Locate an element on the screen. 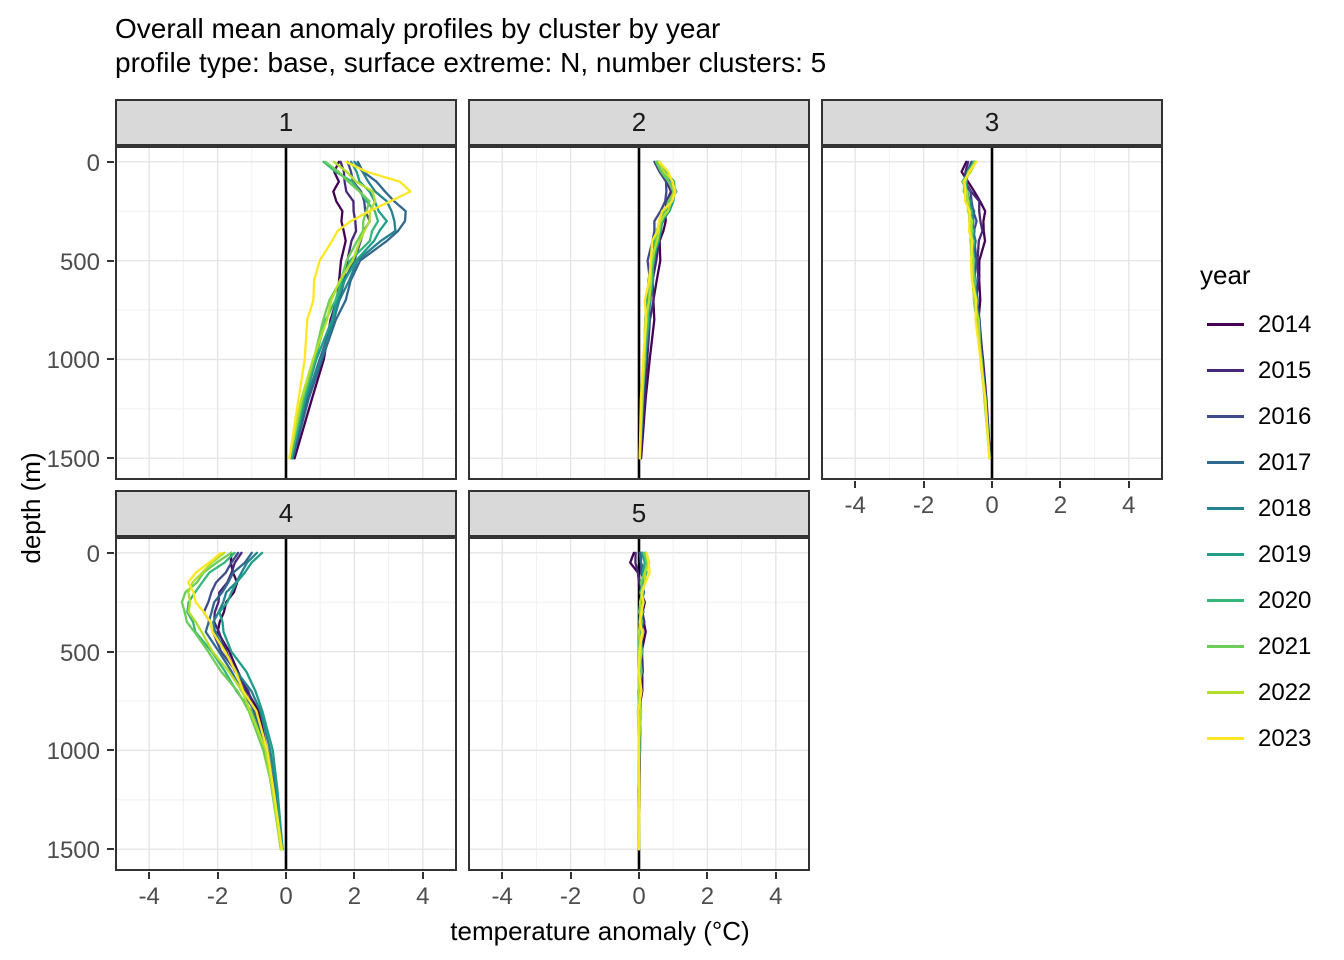 The image size is (1344, 960). legend-item-label: 2023 is located at coordinates (1285, 738).